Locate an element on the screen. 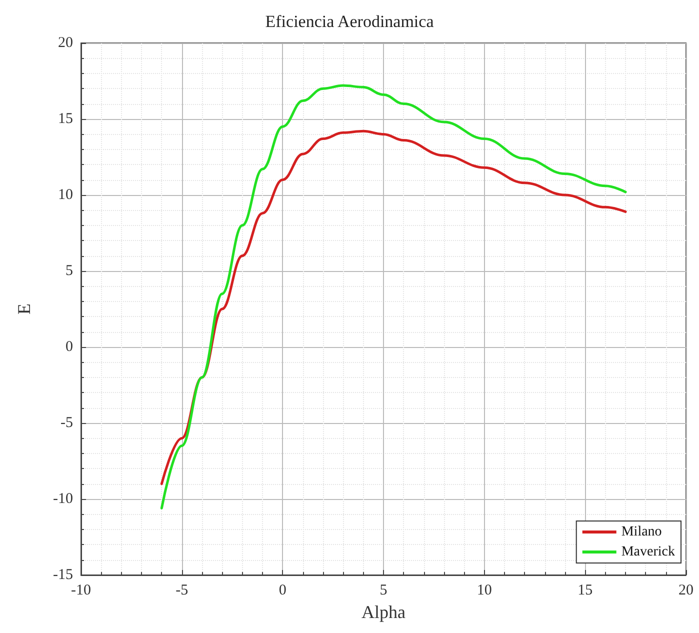 This screenshot has height=633, width=699. y-tick-label: -15 is located at coordinates (63, 575).